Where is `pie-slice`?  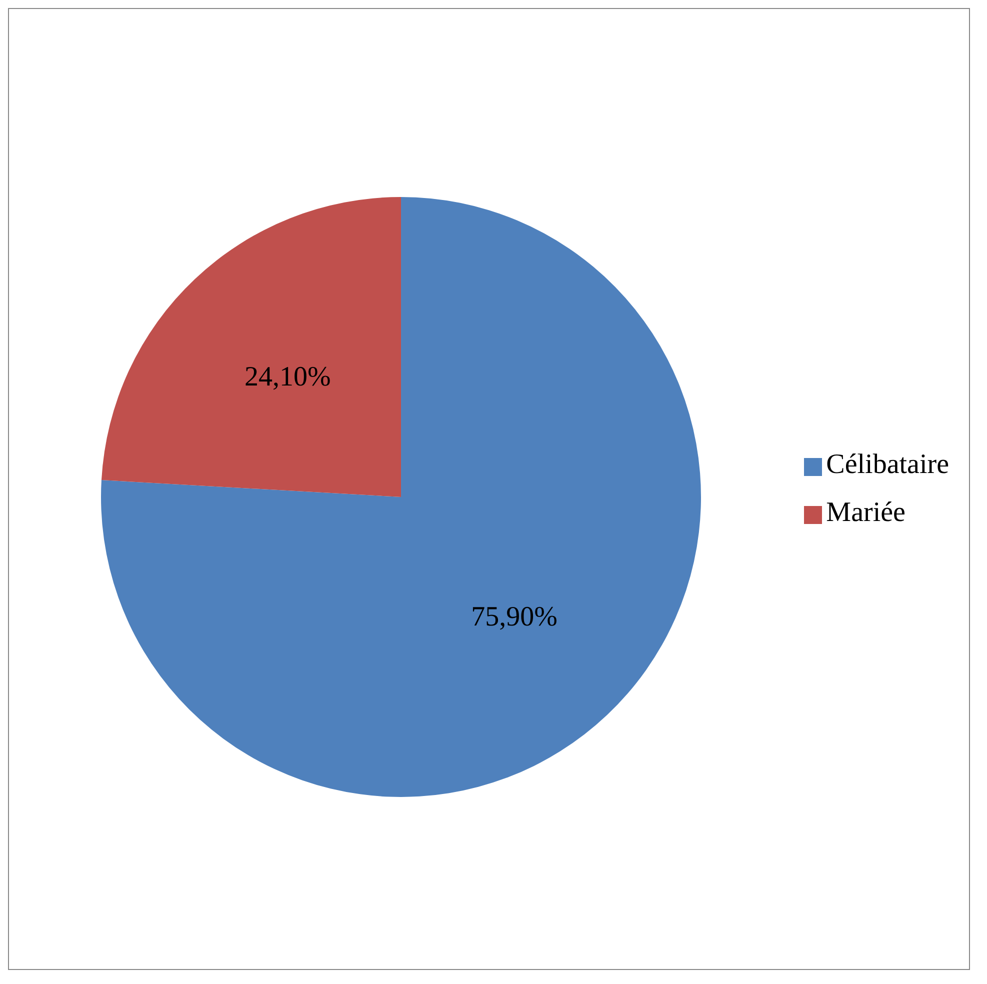
pie-slice is located at coordinates (251, 347).